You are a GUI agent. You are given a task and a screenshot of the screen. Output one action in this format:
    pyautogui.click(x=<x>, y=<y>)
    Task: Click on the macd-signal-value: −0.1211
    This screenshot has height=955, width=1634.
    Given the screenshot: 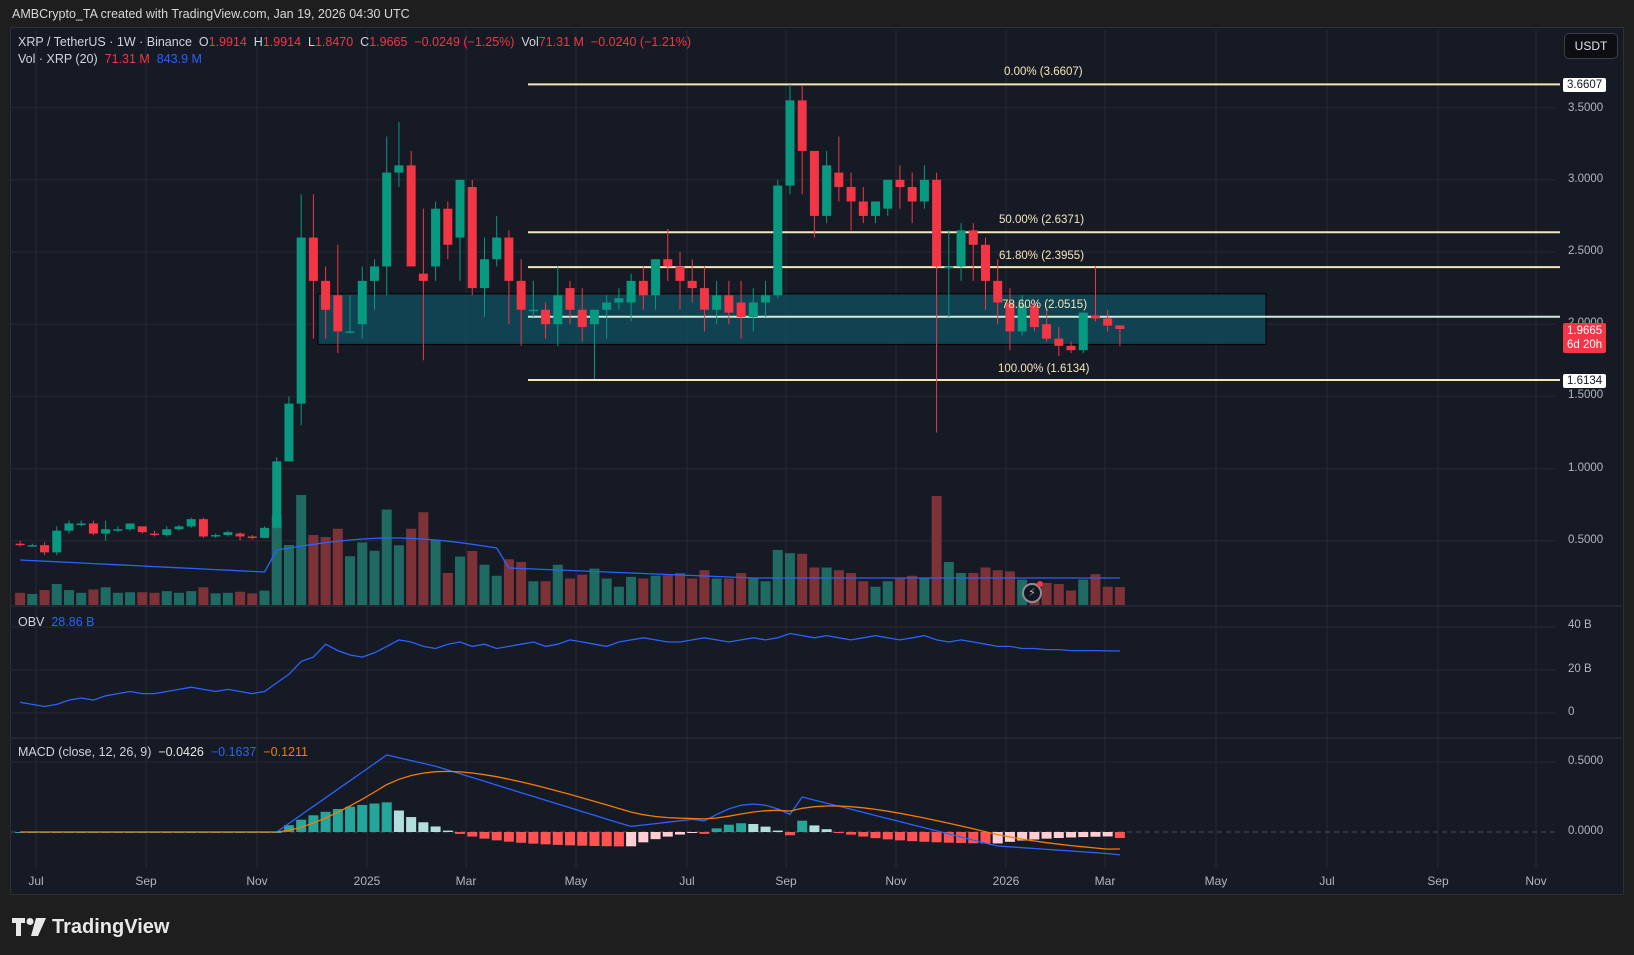 What is the action you would take?
    pyautogui.click(x=285, y=752)
    